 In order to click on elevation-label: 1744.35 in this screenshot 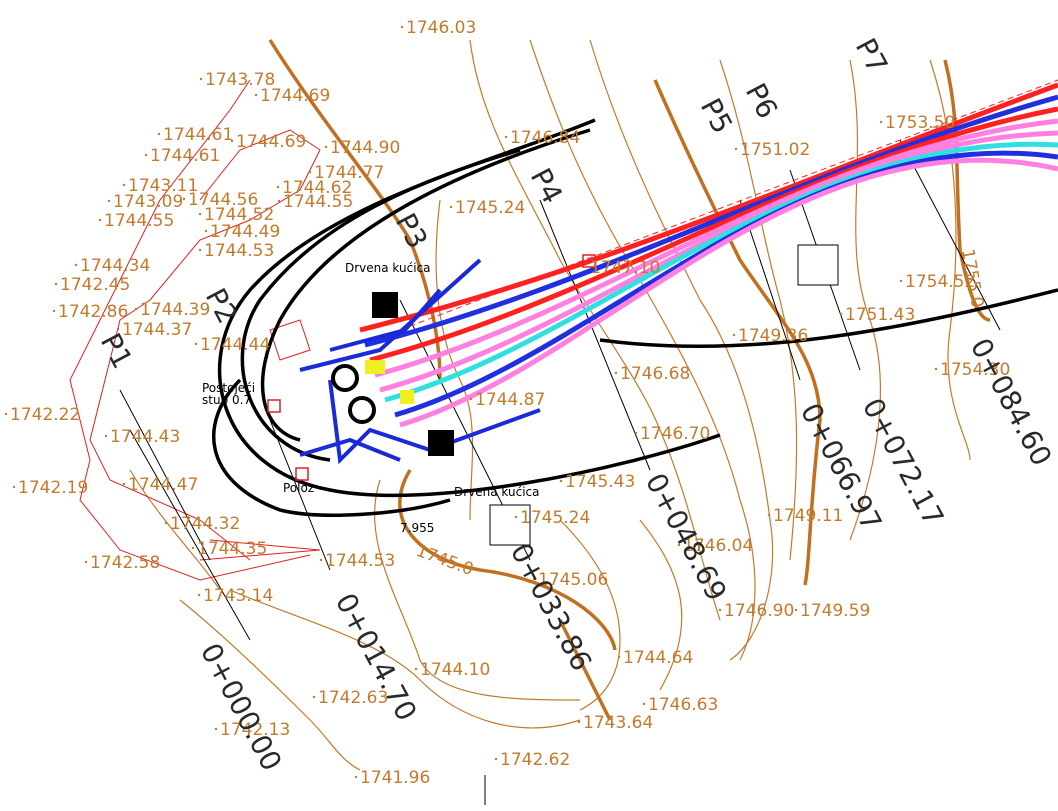, I will do `click(232, 549)`.